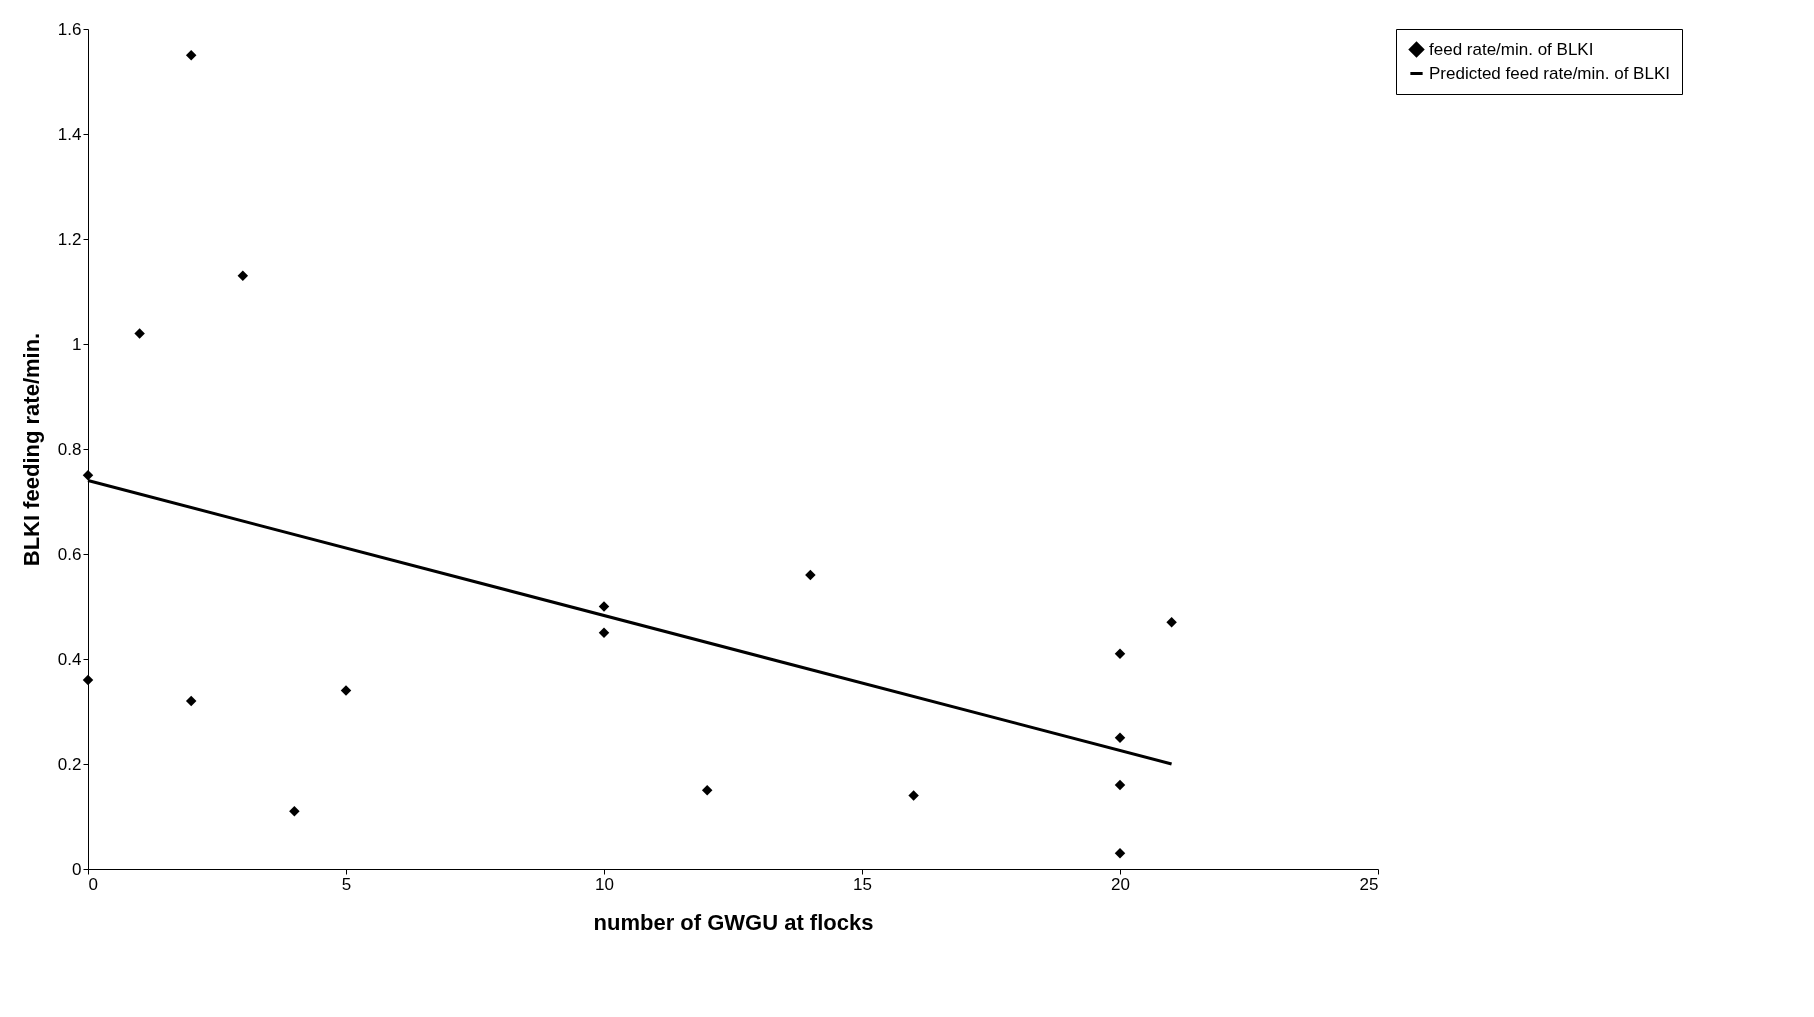 This screenshot has height=1017, width=1814. Describe the element at coordinates (93, 884) in the screenshot. I see `x-tick-label: 0` at that location.